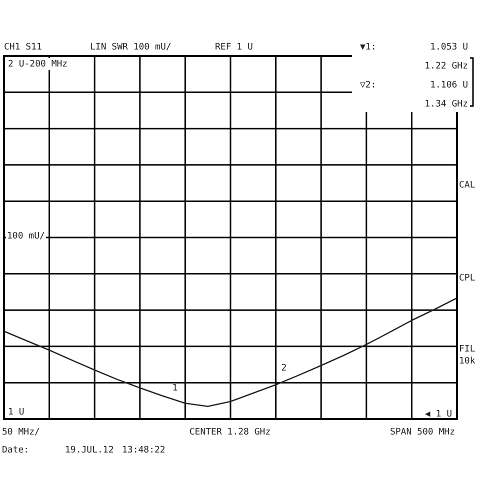  Describe the element at coordinates (26, 236) in the screenshot. I see `text: 100 mU/` at that location.